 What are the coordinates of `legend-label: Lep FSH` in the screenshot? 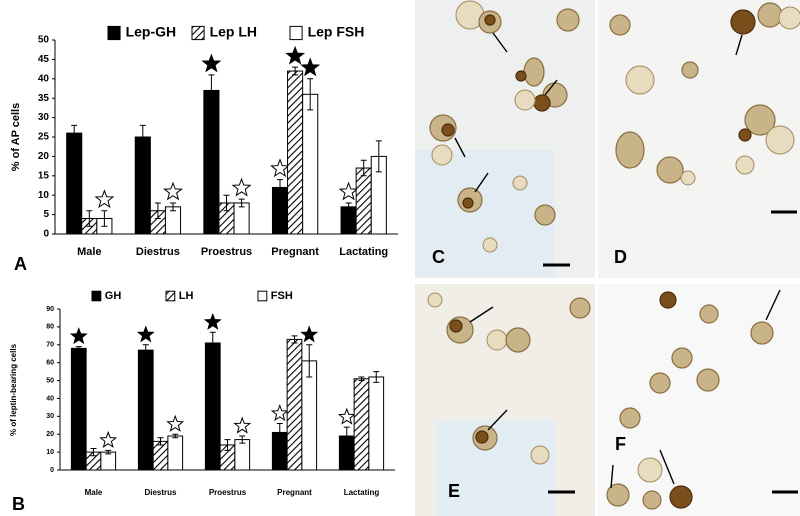 It's located at (336, 32).